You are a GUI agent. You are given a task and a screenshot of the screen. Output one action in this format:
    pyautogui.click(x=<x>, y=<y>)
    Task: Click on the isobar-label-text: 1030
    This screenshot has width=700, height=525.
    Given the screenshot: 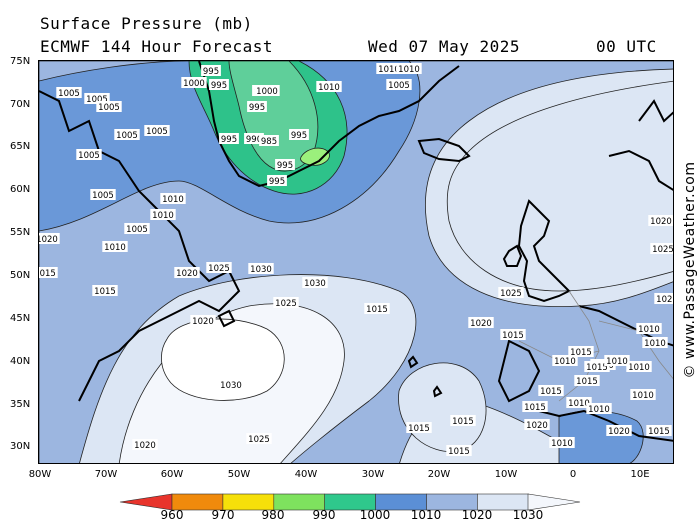 What is the action you would take?
    pyautogui.click(x=261, y=270)
    